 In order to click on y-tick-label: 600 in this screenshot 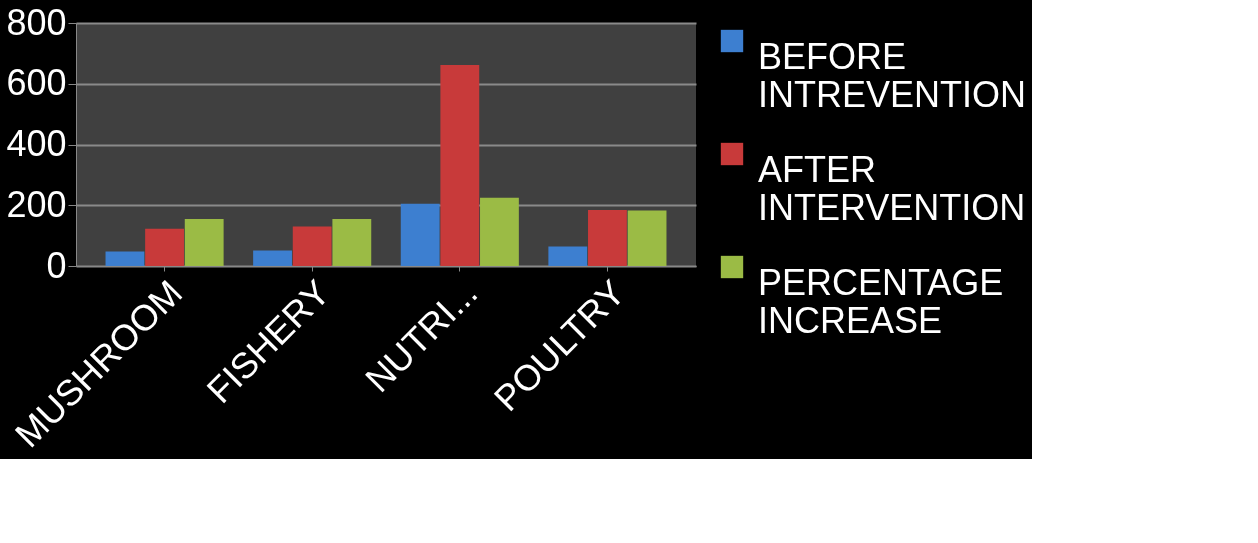, I will do `click(36, 83)`.